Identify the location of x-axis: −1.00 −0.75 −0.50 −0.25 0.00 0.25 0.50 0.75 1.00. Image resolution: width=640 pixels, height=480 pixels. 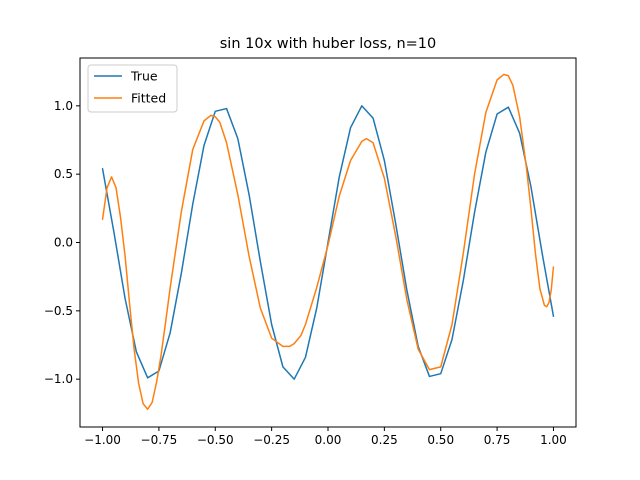
(325, 437).